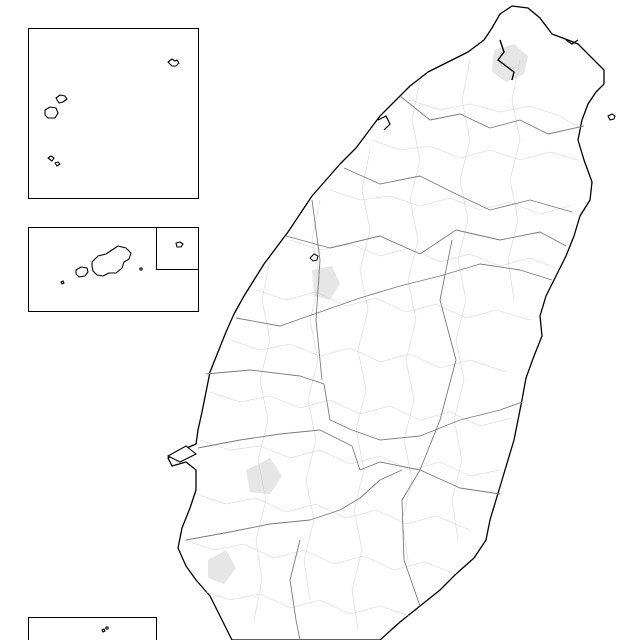 This screenshot has width=640, height=640. Describe the element at coordinates (111, 261) in the screenshot. I see `island-penghu-main` at that location.